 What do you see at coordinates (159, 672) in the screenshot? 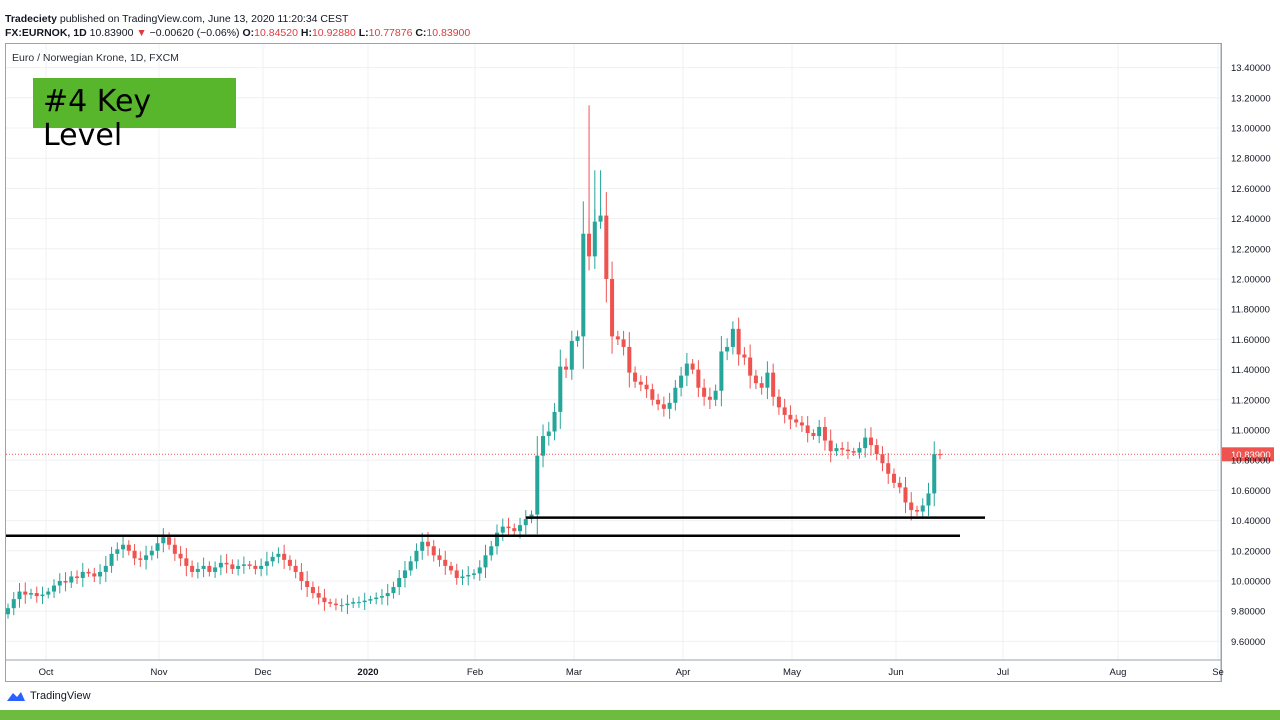
I see `x-tick-label: Nov` at bounding box center [159, 672].